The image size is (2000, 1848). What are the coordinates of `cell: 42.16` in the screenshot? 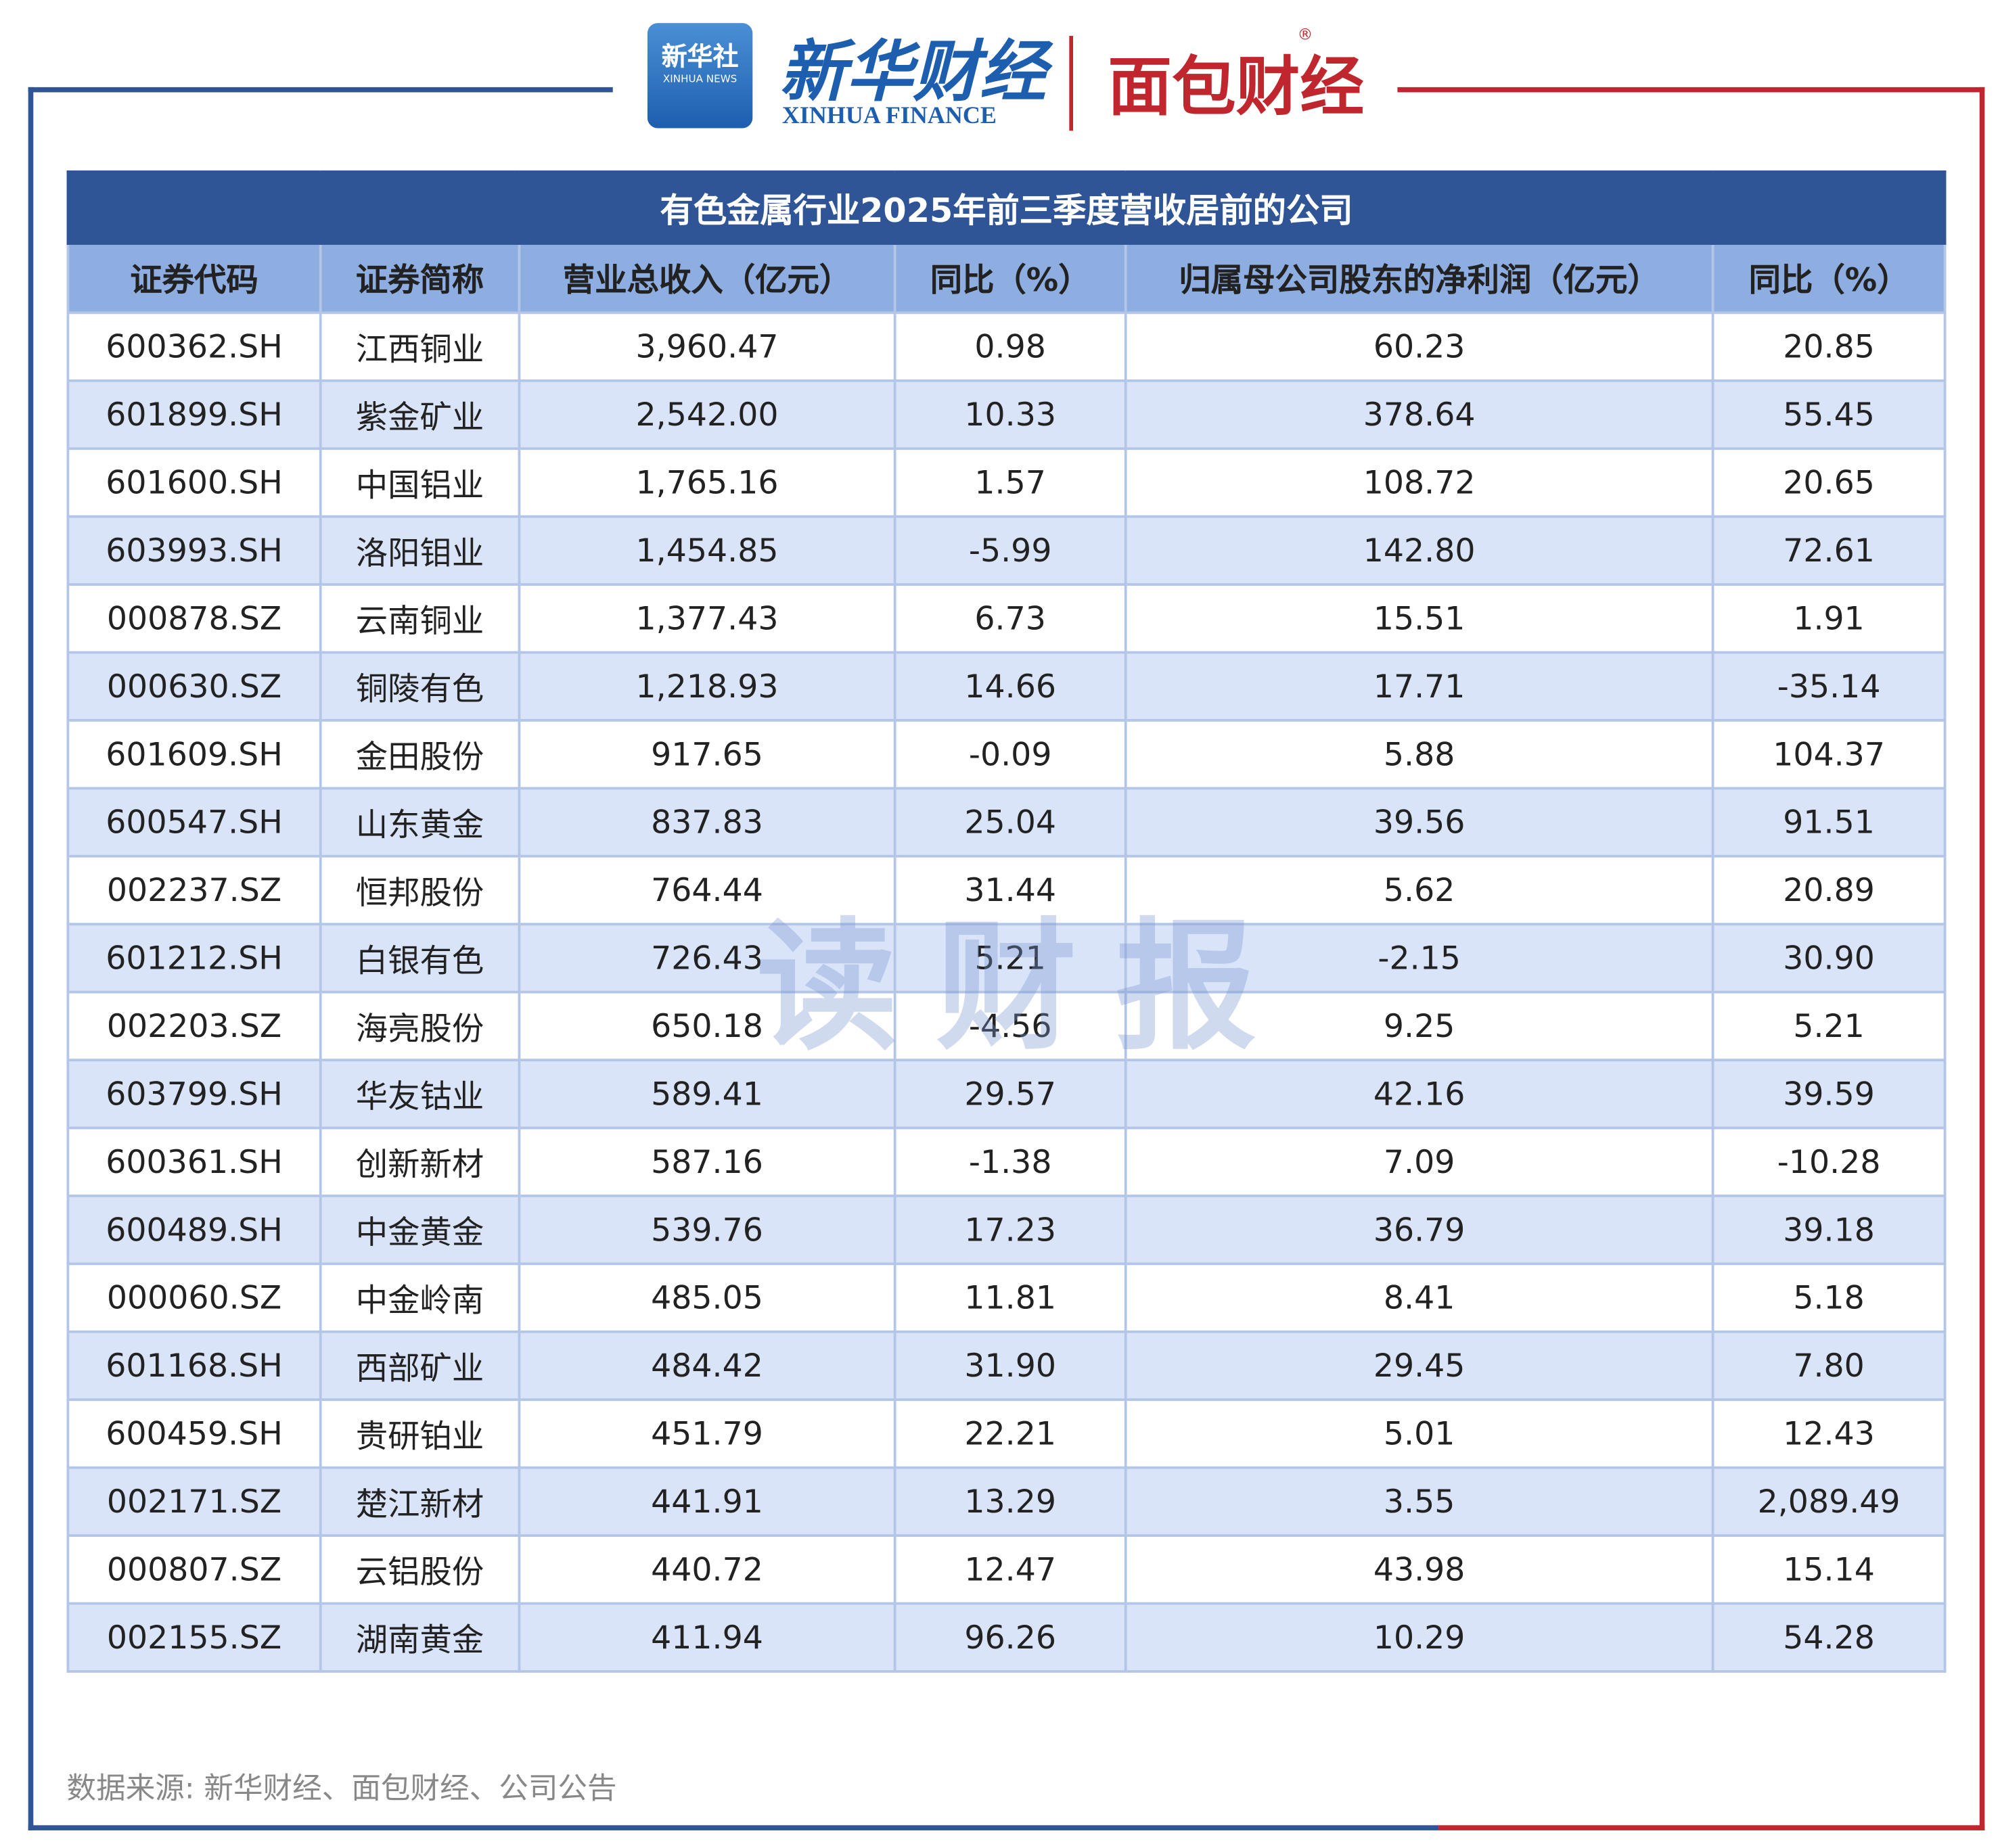 It's located at (1419, 1094).